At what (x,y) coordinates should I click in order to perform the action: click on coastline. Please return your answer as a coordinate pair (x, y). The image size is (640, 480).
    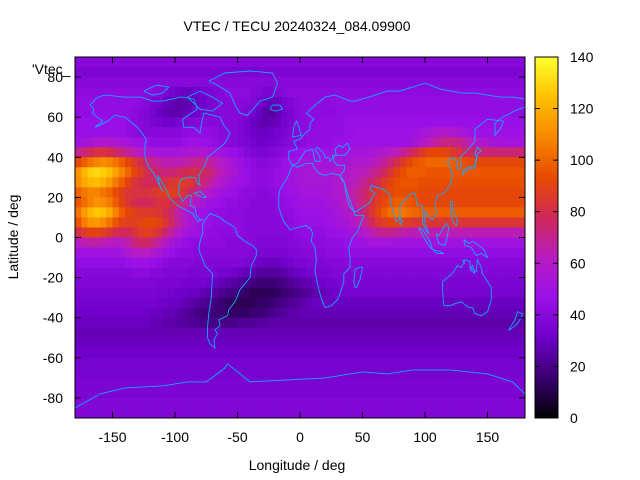
    Looking at the image, I should click on (472, 269).